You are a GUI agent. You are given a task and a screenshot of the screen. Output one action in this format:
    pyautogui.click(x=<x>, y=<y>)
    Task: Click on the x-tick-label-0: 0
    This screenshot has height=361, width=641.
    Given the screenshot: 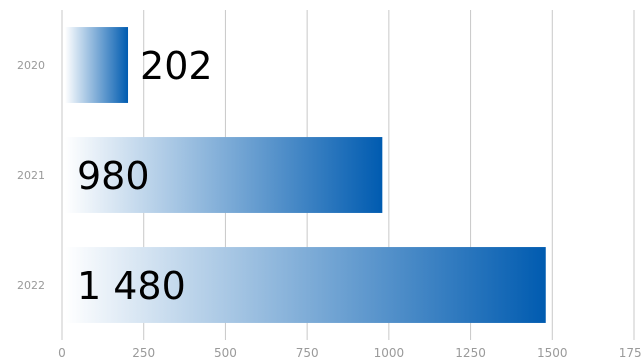 What is the action you would take?
    pyautogui.click(x=62, y=353)
    